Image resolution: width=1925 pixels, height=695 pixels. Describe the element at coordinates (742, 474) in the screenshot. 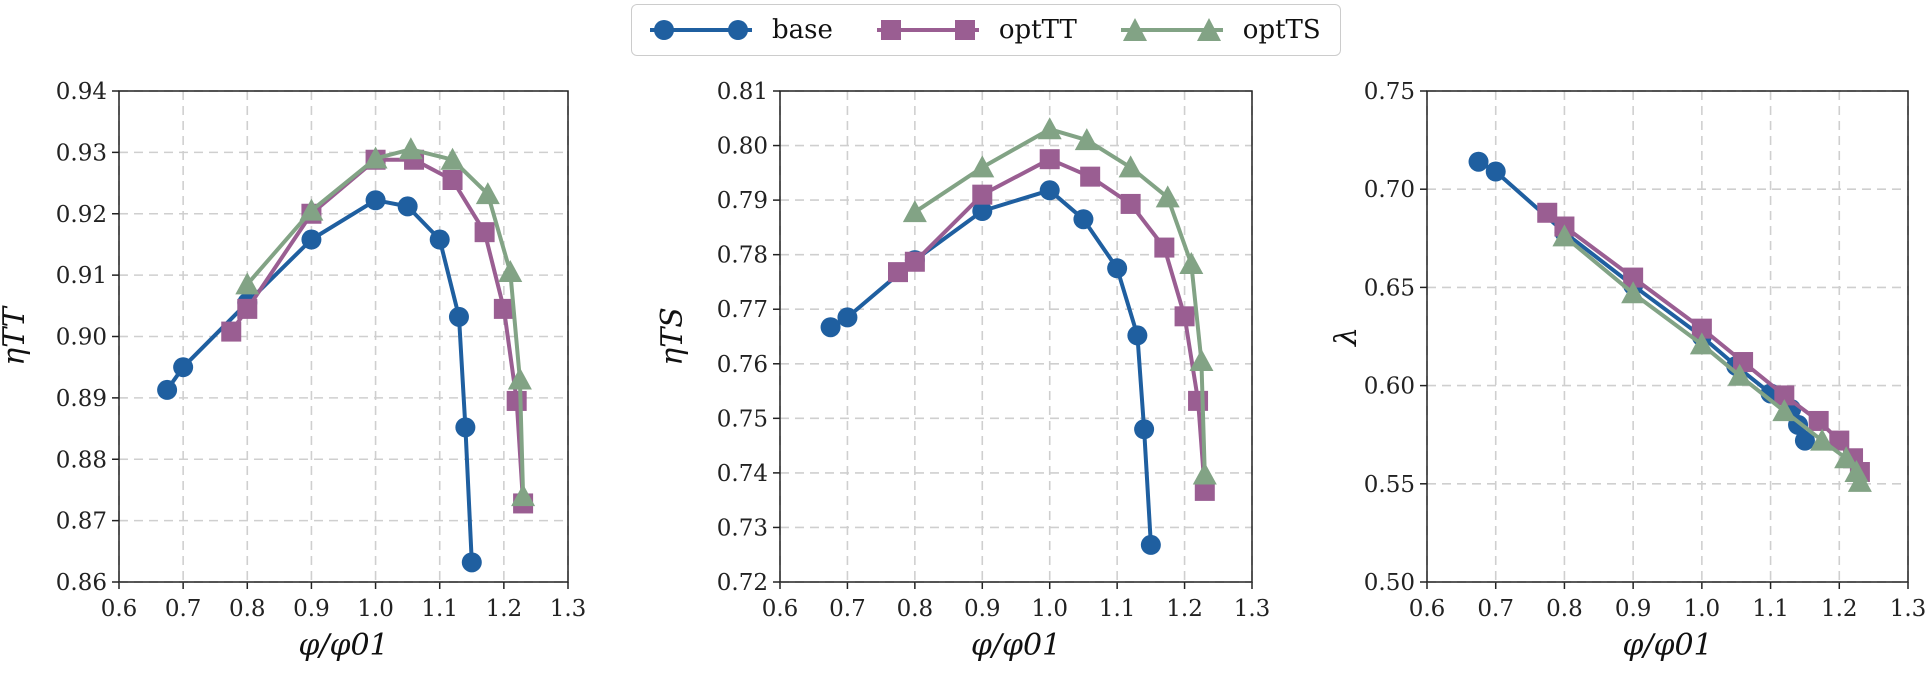

I see `y-tick-label: 0.74` at that location.